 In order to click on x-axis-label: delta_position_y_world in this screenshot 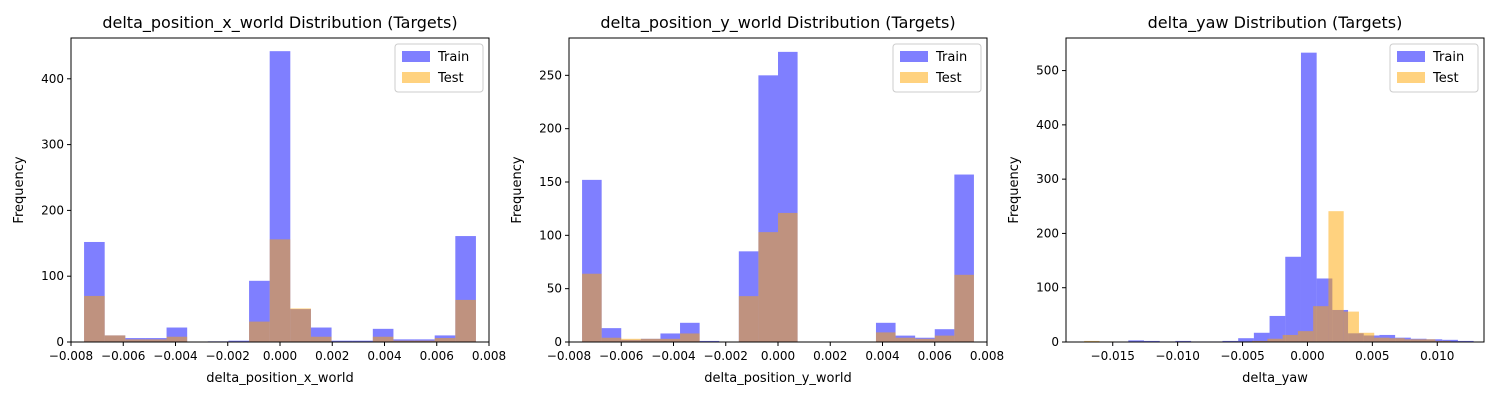, I will do `click(777, 378)`.